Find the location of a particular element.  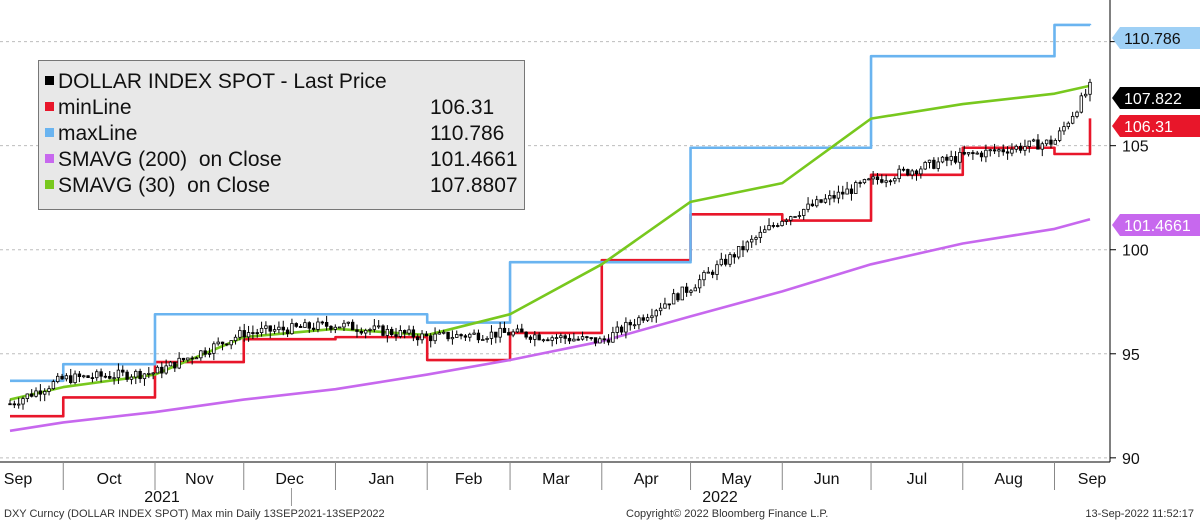

value-tag-max is located at coordinates (1156, 38).